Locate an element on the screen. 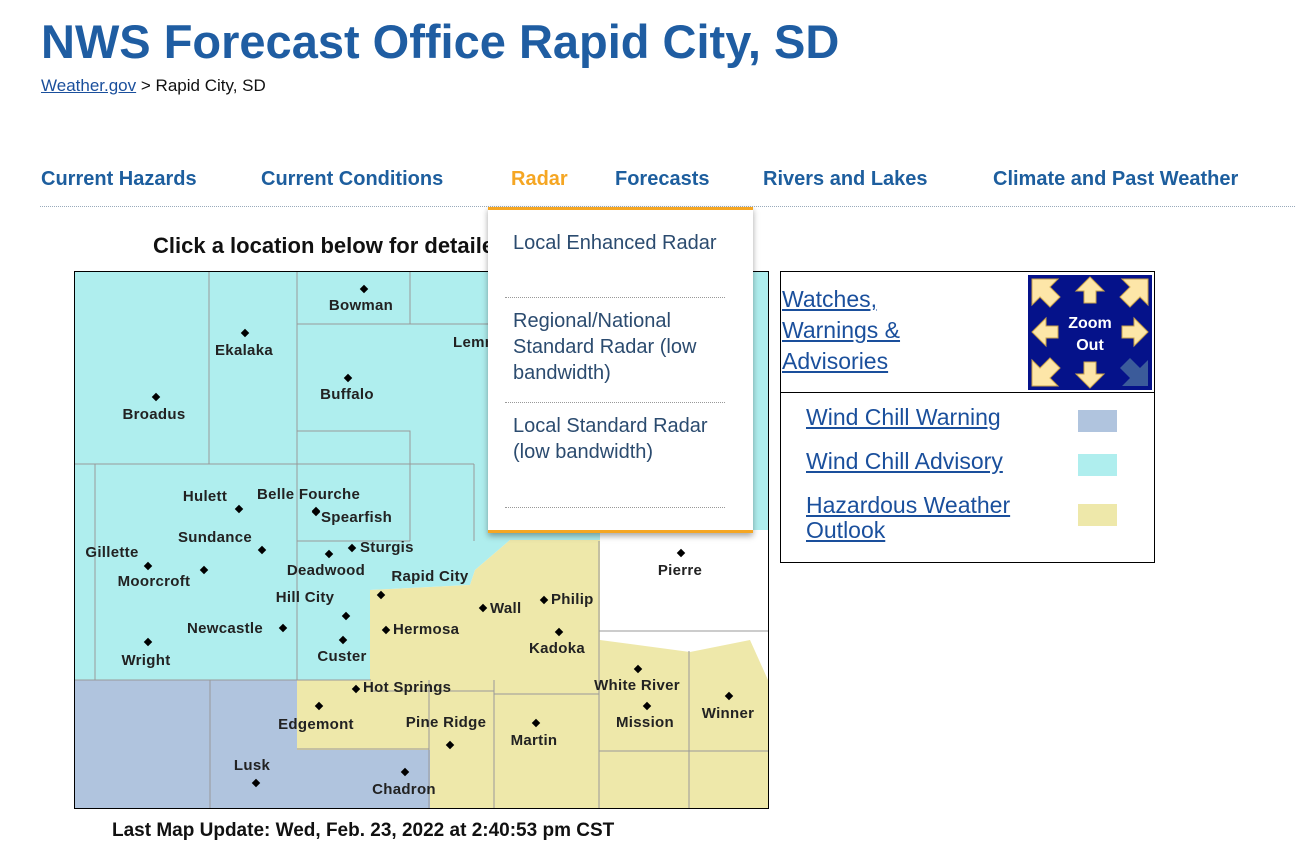 The image size is (1295, 859). city-label: Custer is located at coordinates (341, 656).